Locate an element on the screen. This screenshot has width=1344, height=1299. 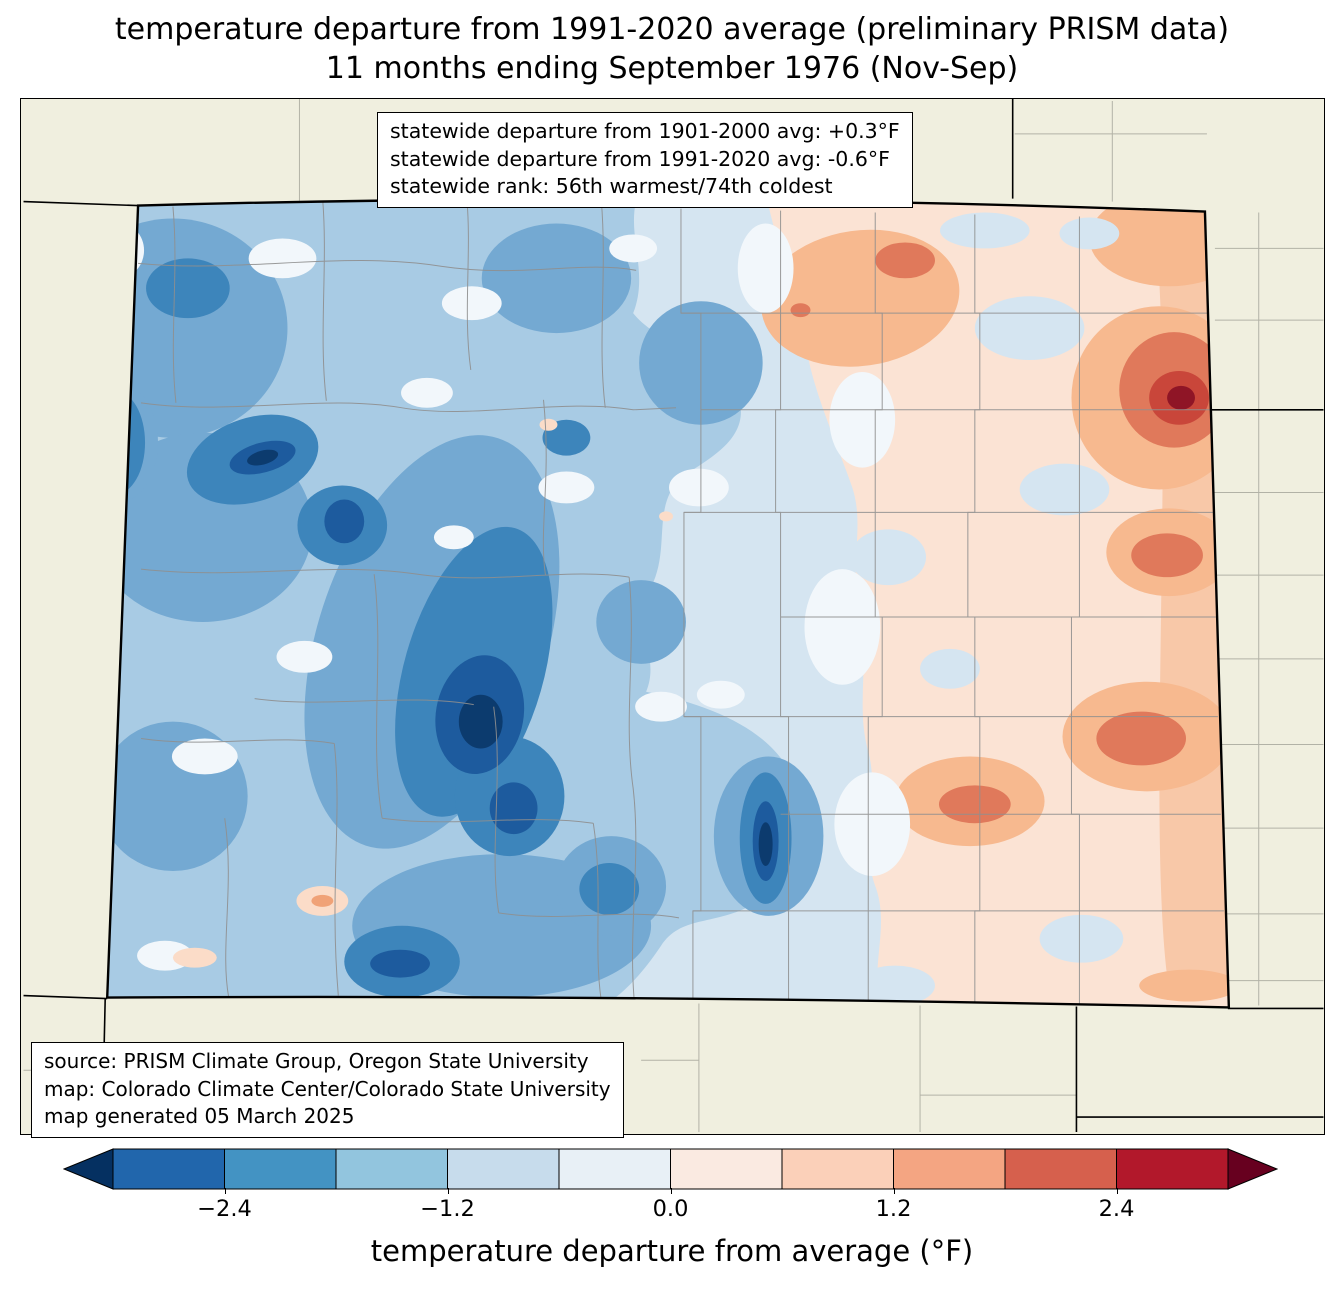
colorbar-axis-label: temperature departure from average (°F) is located at coordinates (672, 1251).